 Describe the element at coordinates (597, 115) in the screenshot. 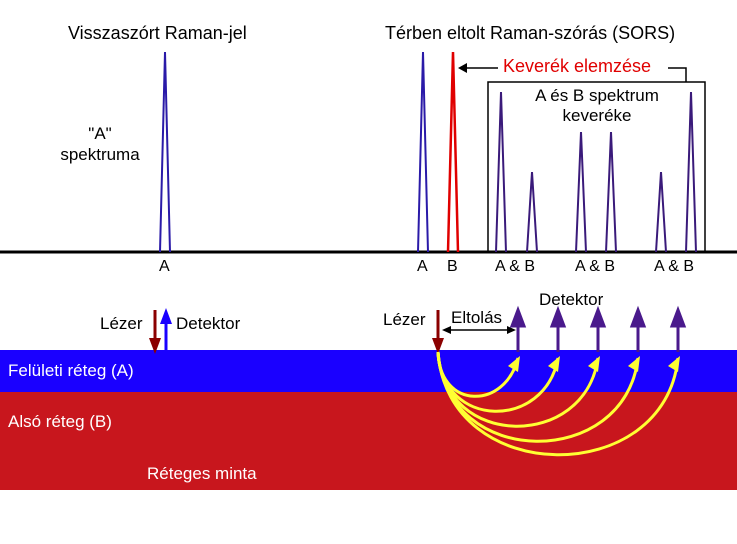

I see `mixture-box-line2: keveréke` at that location.